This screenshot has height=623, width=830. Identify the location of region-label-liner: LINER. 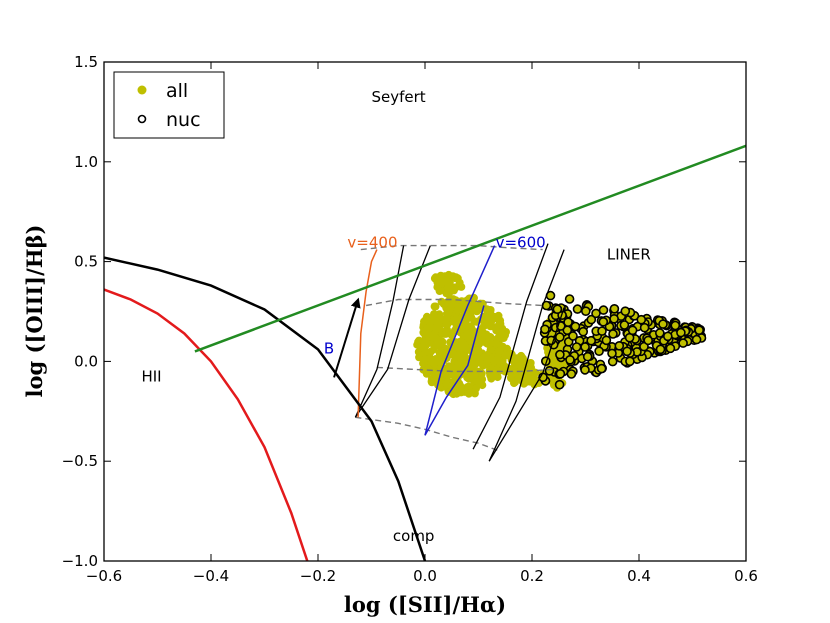
(629, 255).